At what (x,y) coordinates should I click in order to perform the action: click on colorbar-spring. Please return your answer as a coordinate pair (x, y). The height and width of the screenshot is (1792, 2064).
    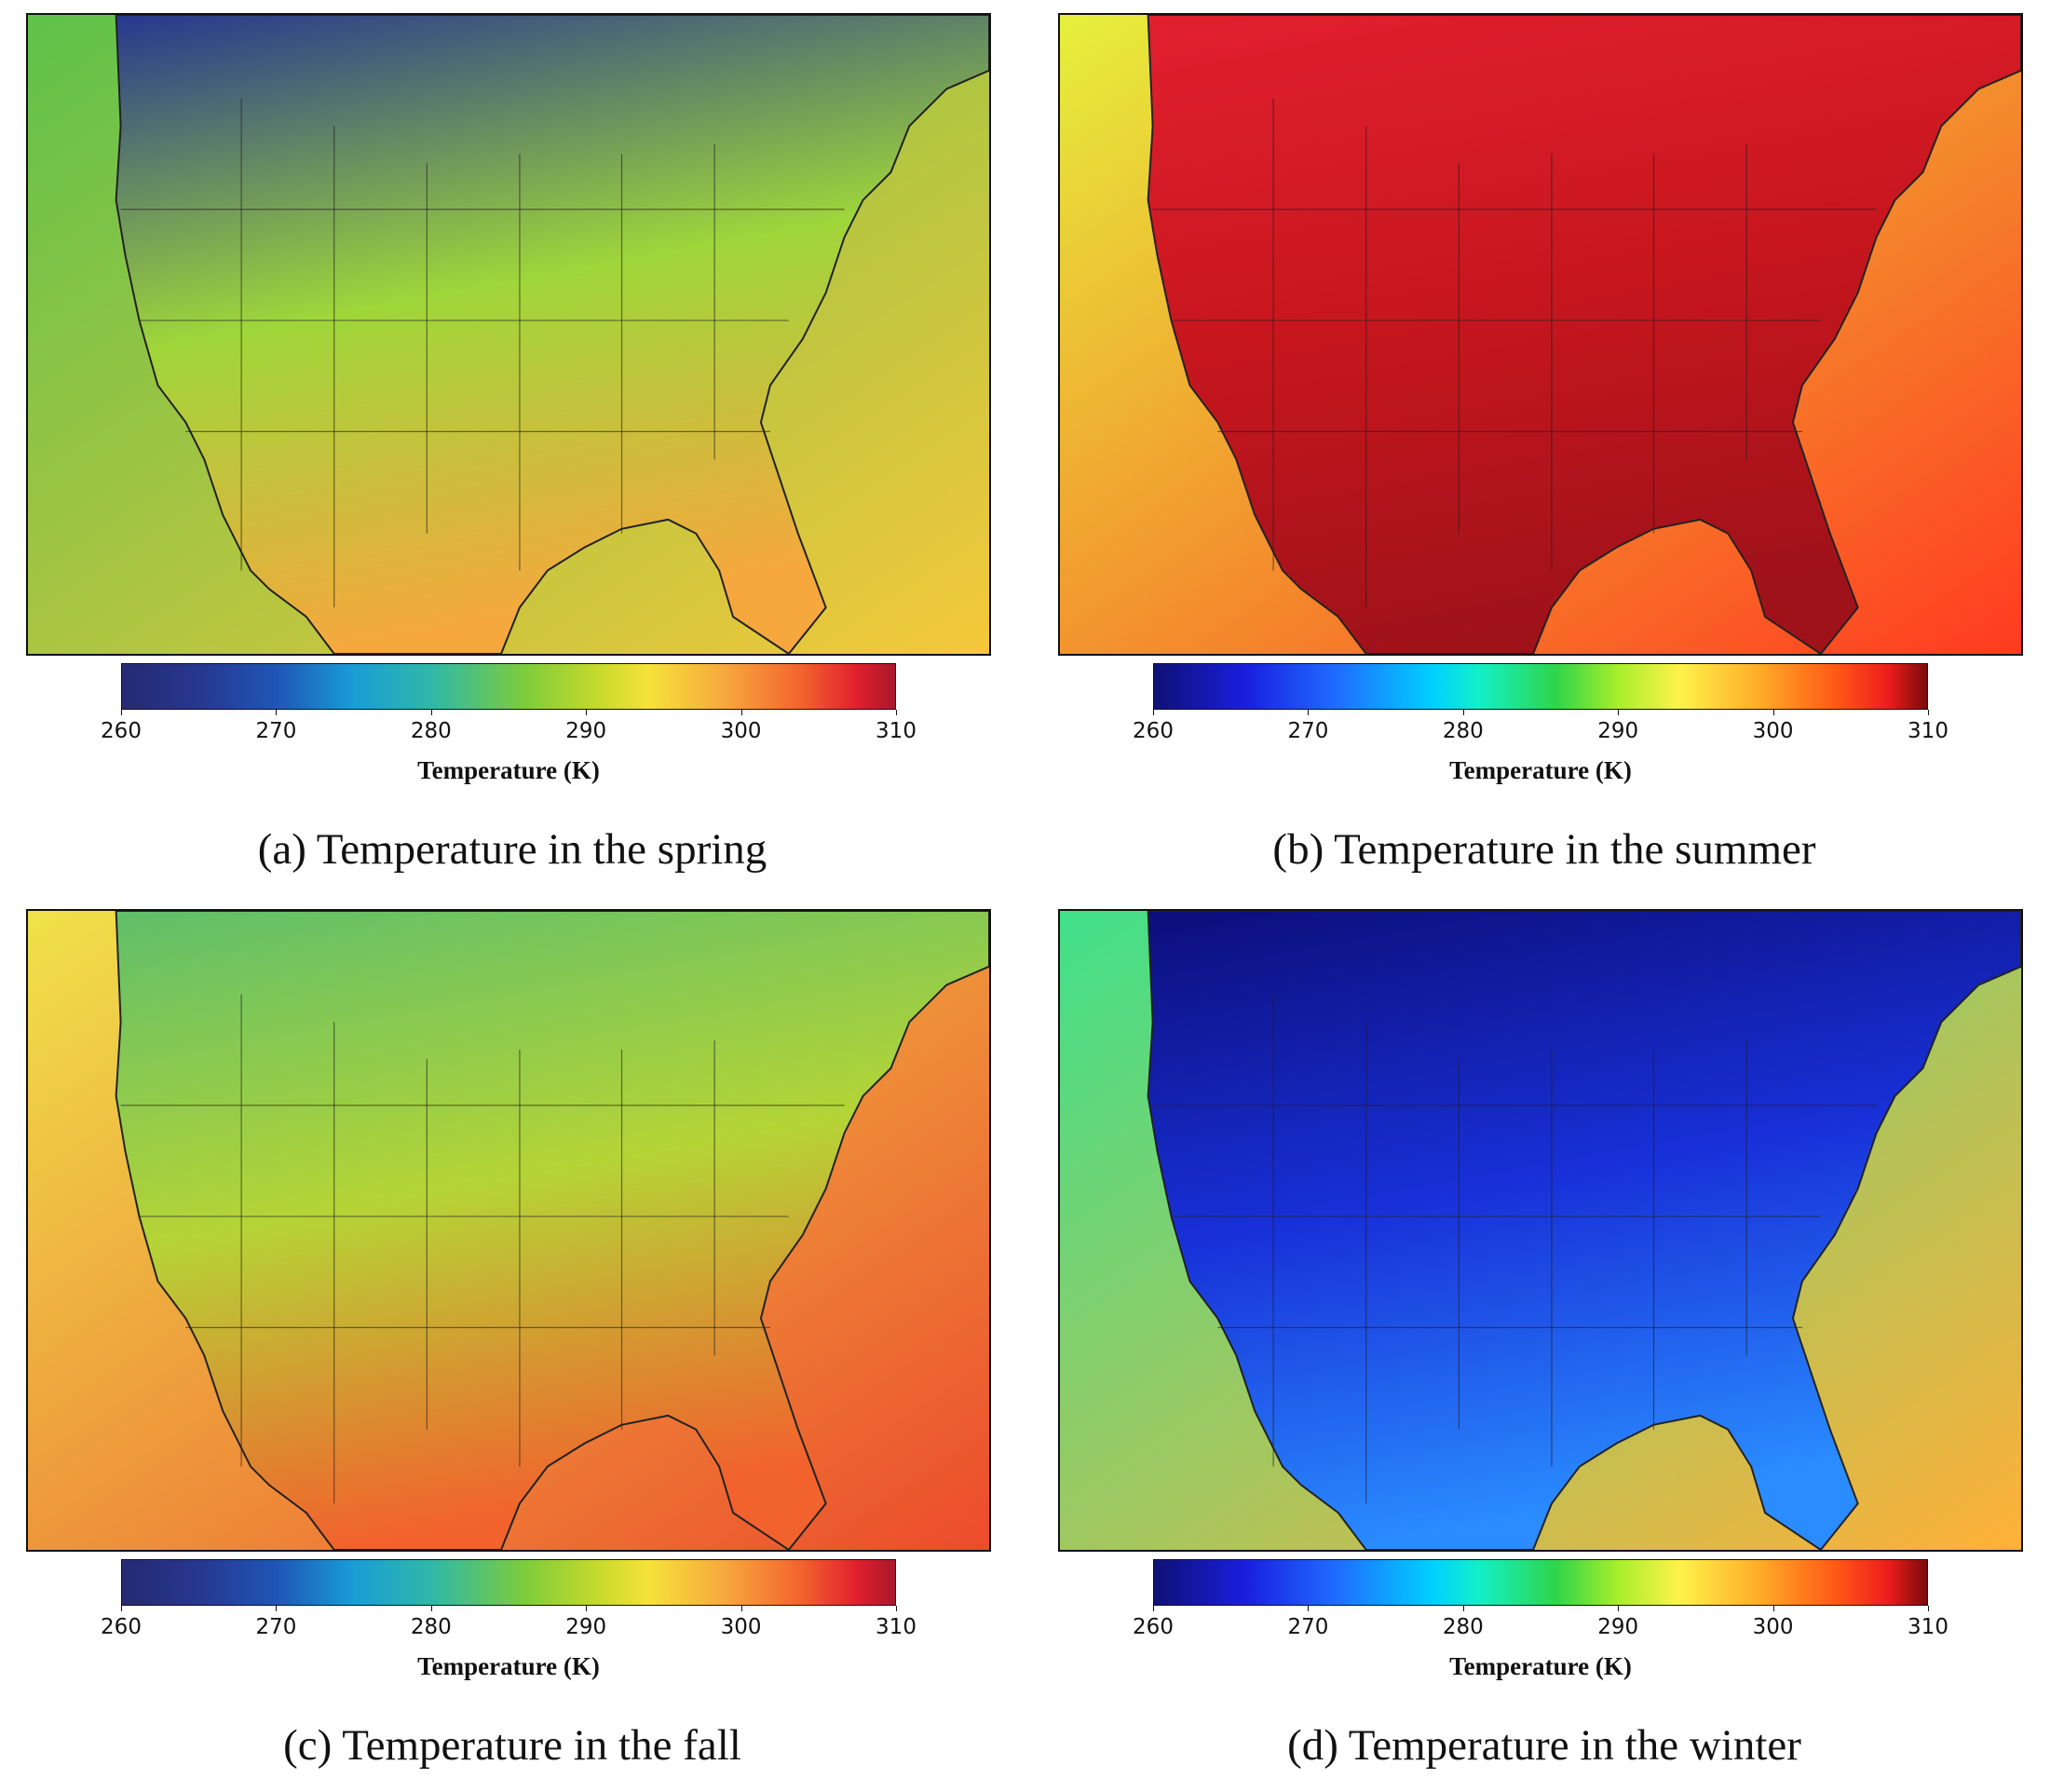
    Looking at the image, I should click on (508, 686).